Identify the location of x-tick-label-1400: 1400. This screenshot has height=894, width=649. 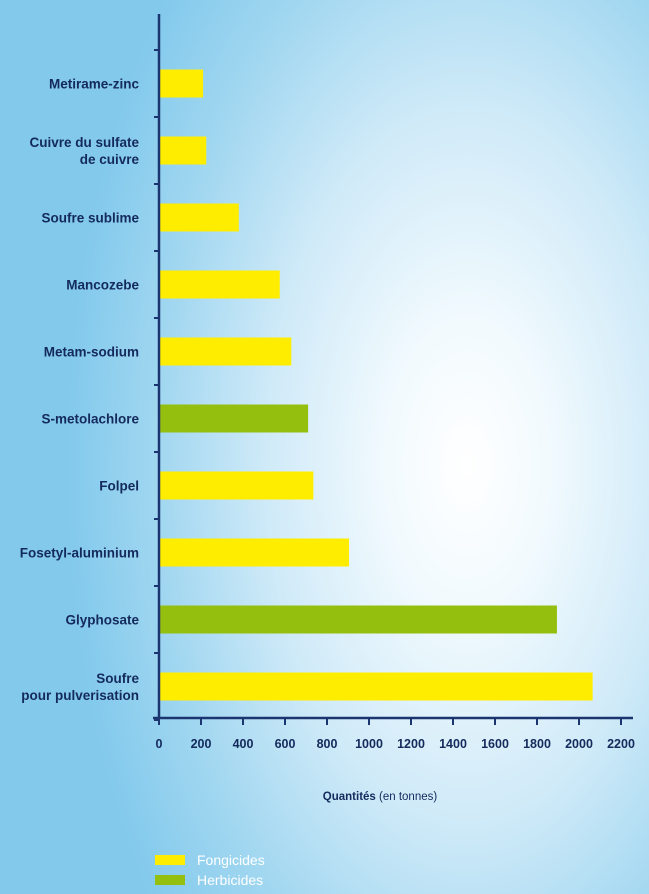
(453, 744).